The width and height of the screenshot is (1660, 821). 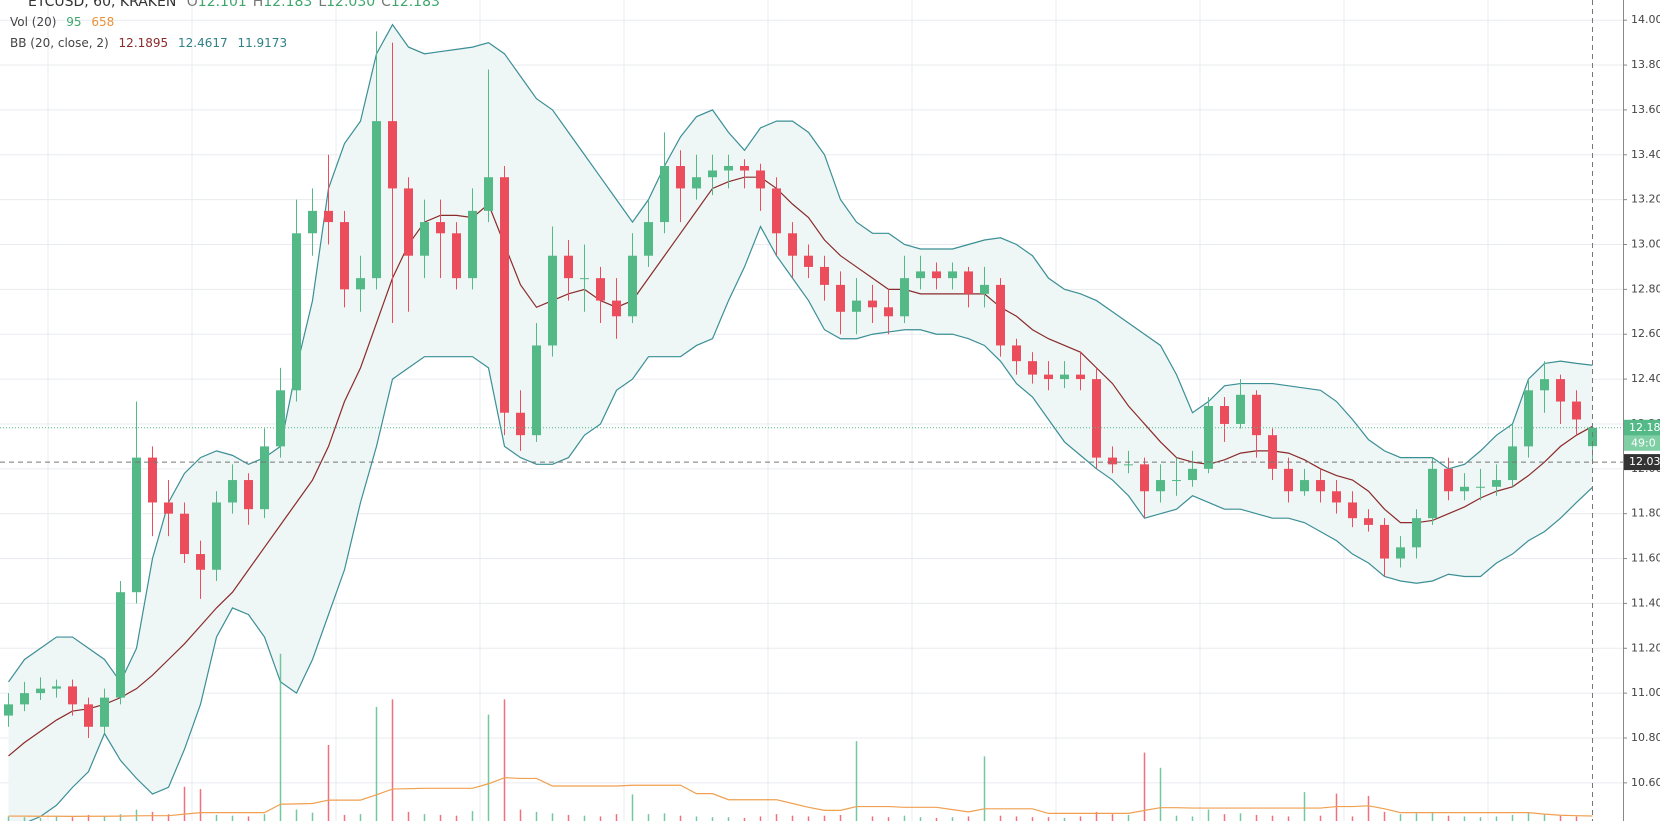 I want to click on crosshair-tag, so click(x=1642, y=462).